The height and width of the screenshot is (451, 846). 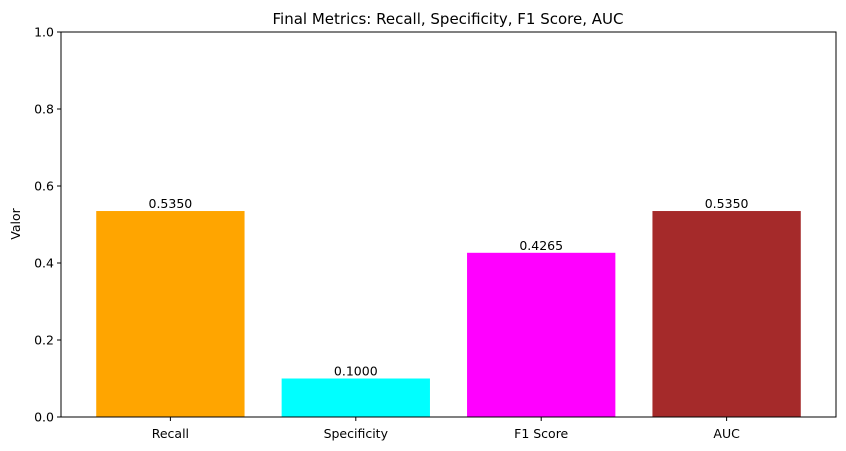 I want to click on y-tick-label: 1.0, so click(x=44, y=32).